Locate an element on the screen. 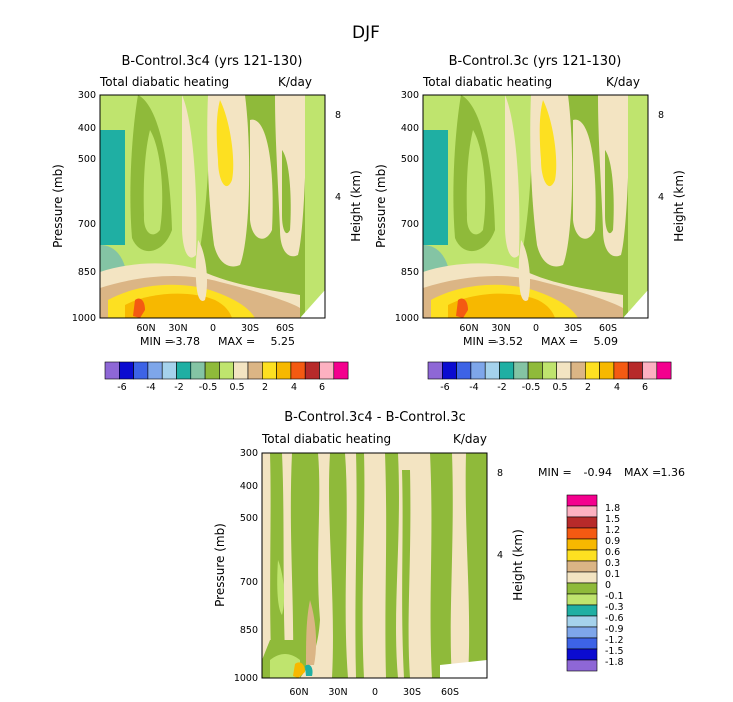 This screenshot has height=702, width=733. panel-a-frame is located at coordinates (212, 206).